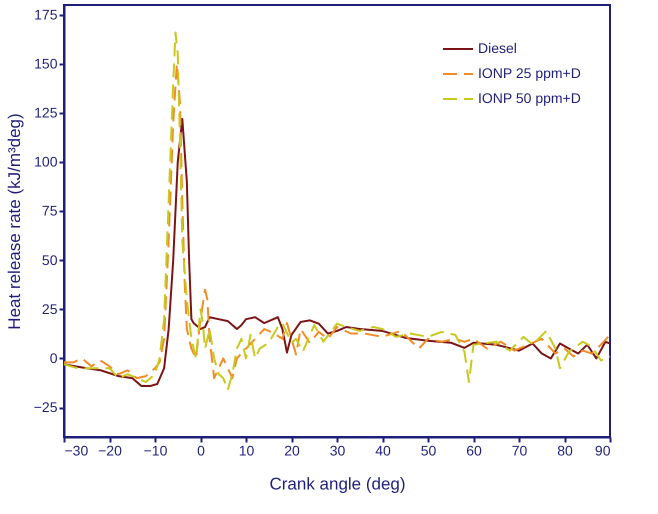 The width and height of the screenshot is (658, 514). I want to click on y-tick-label: 50, so click(50, 260).